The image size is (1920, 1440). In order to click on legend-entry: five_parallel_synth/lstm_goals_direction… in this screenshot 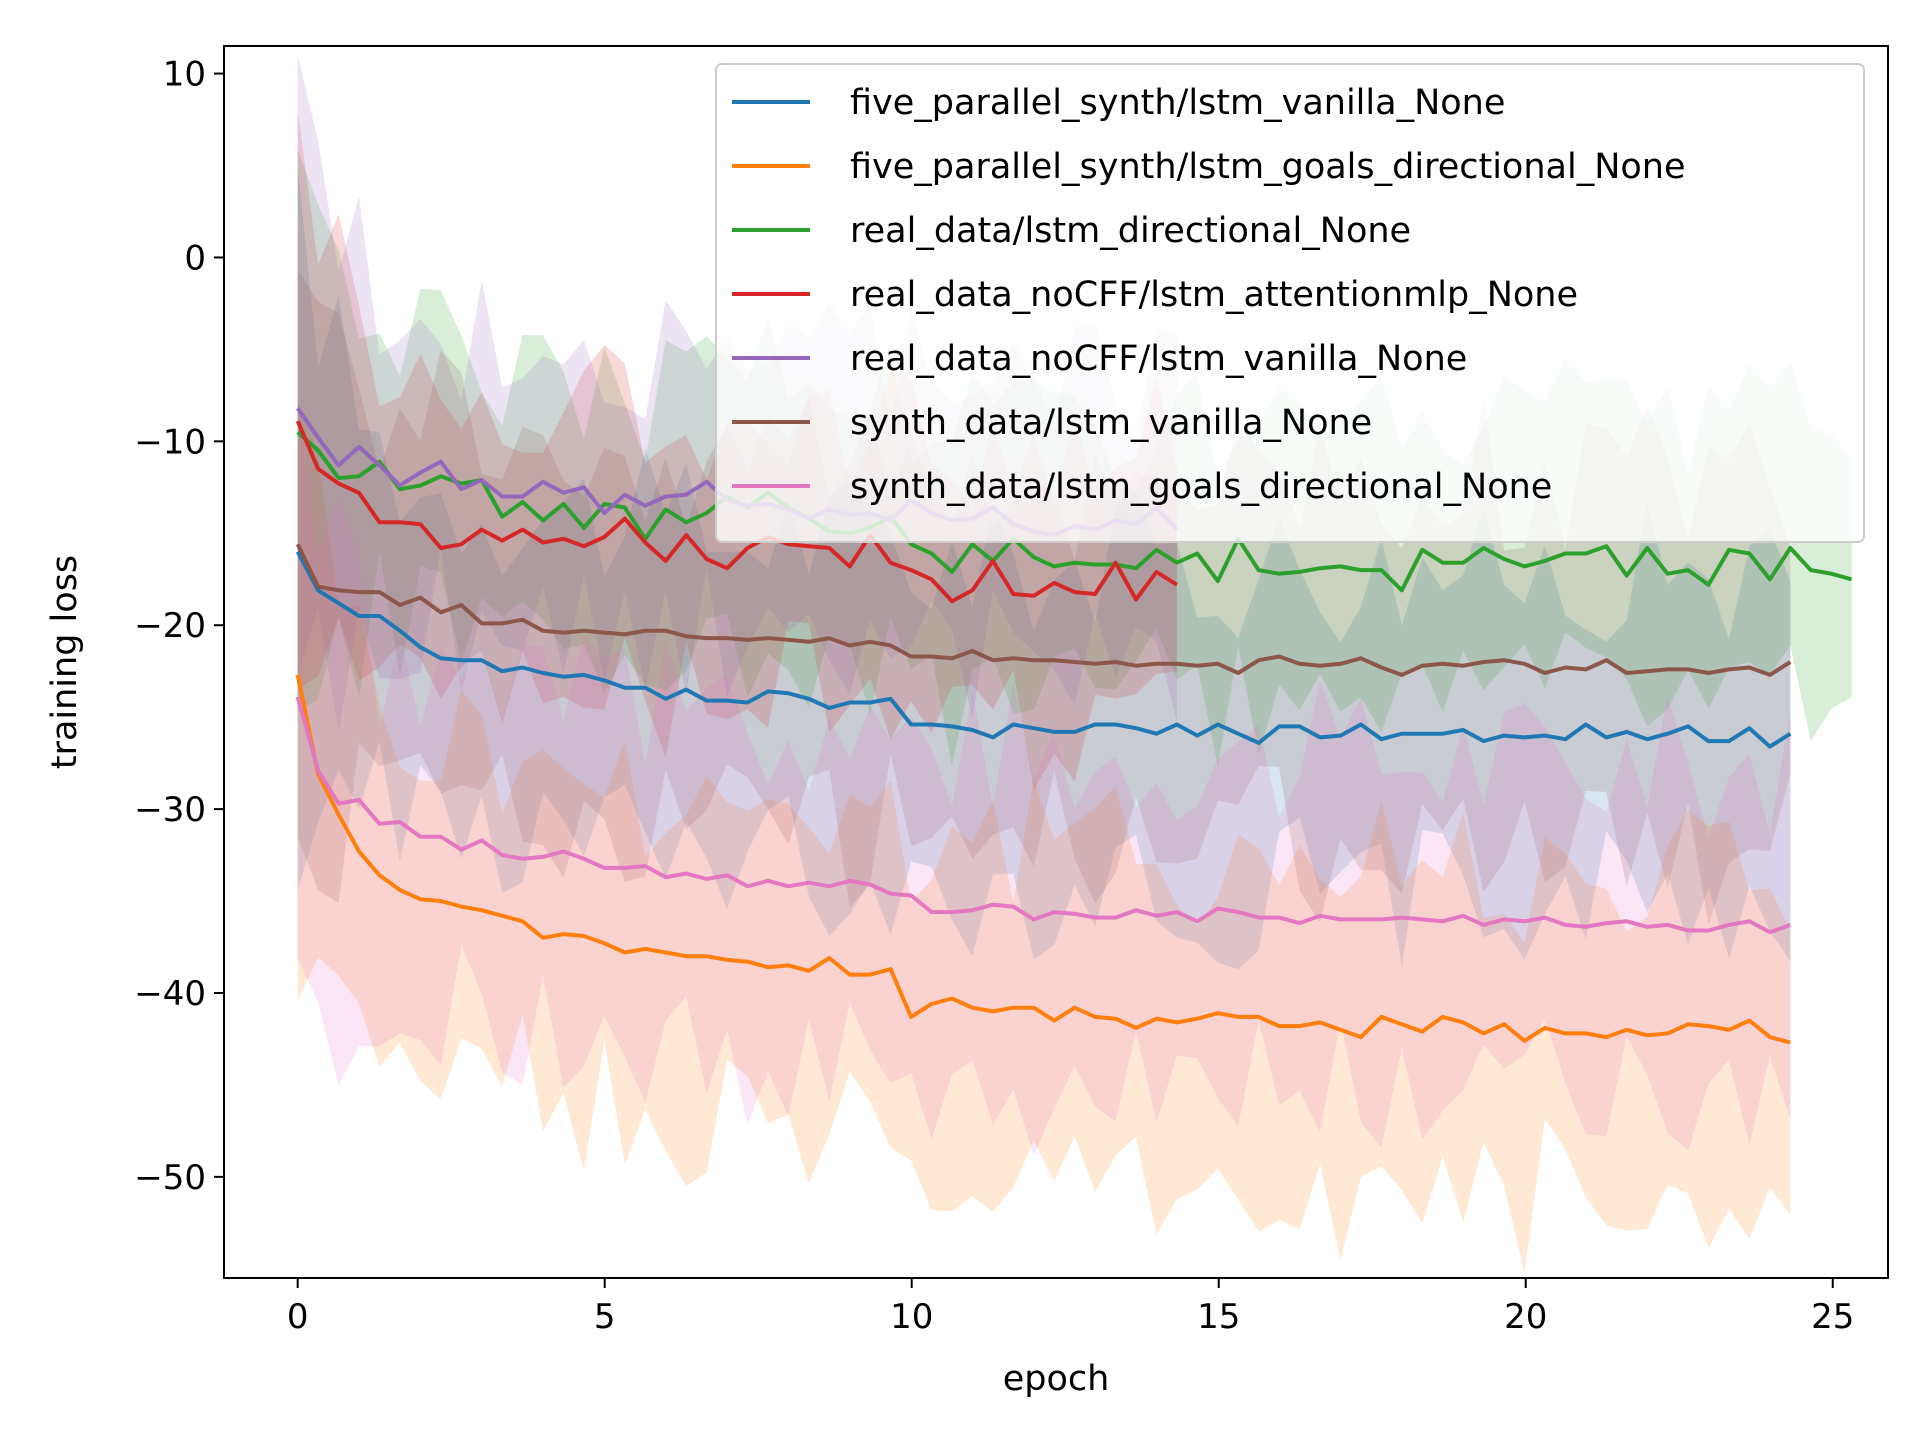, I will do `click(1268, 167)`.